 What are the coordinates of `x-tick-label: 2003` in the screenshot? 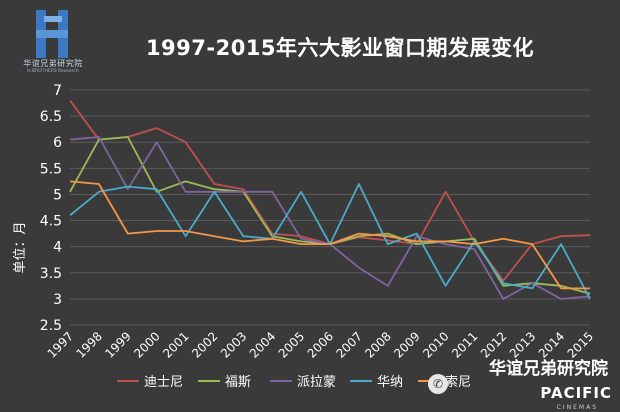 It's located at (233, 344).